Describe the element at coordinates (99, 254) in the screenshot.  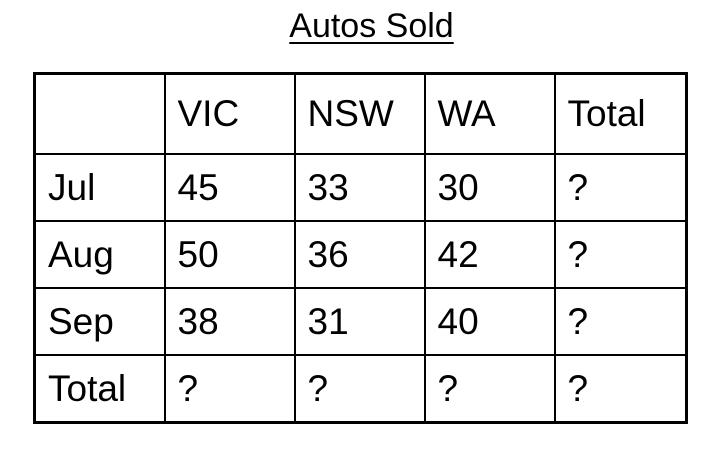
I see `row-label-aug: Aug` at that location.